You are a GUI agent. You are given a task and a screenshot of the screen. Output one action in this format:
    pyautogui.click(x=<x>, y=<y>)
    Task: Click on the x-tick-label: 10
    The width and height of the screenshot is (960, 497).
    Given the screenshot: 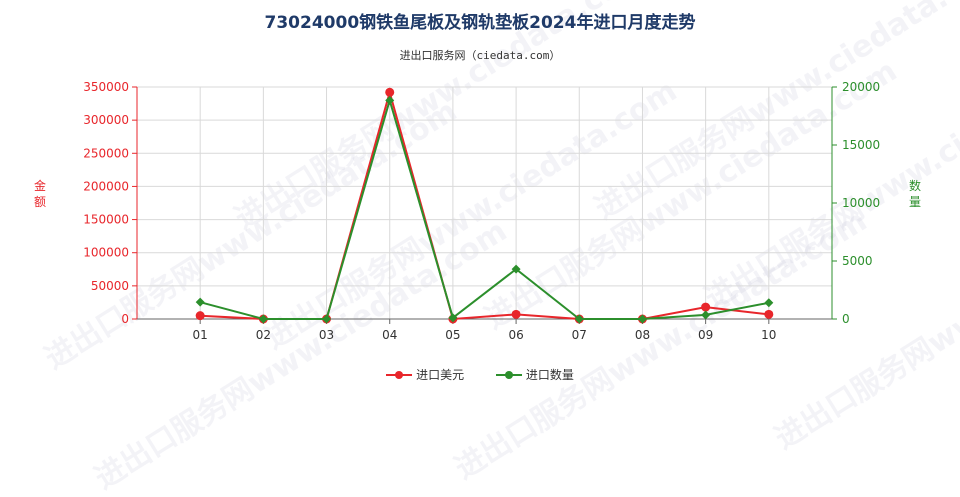 What is the action you would take?
    pyautogui.click(x=768, y=335)
    